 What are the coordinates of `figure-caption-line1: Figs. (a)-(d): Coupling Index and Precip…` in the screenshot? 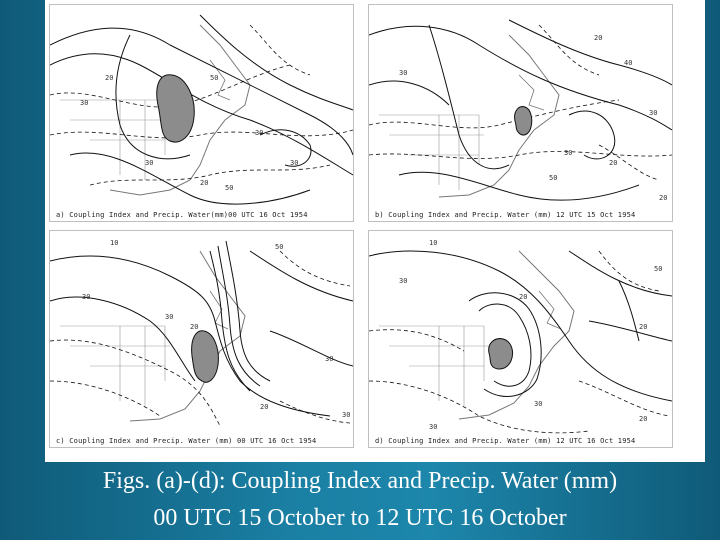 It's located at (360, 481).